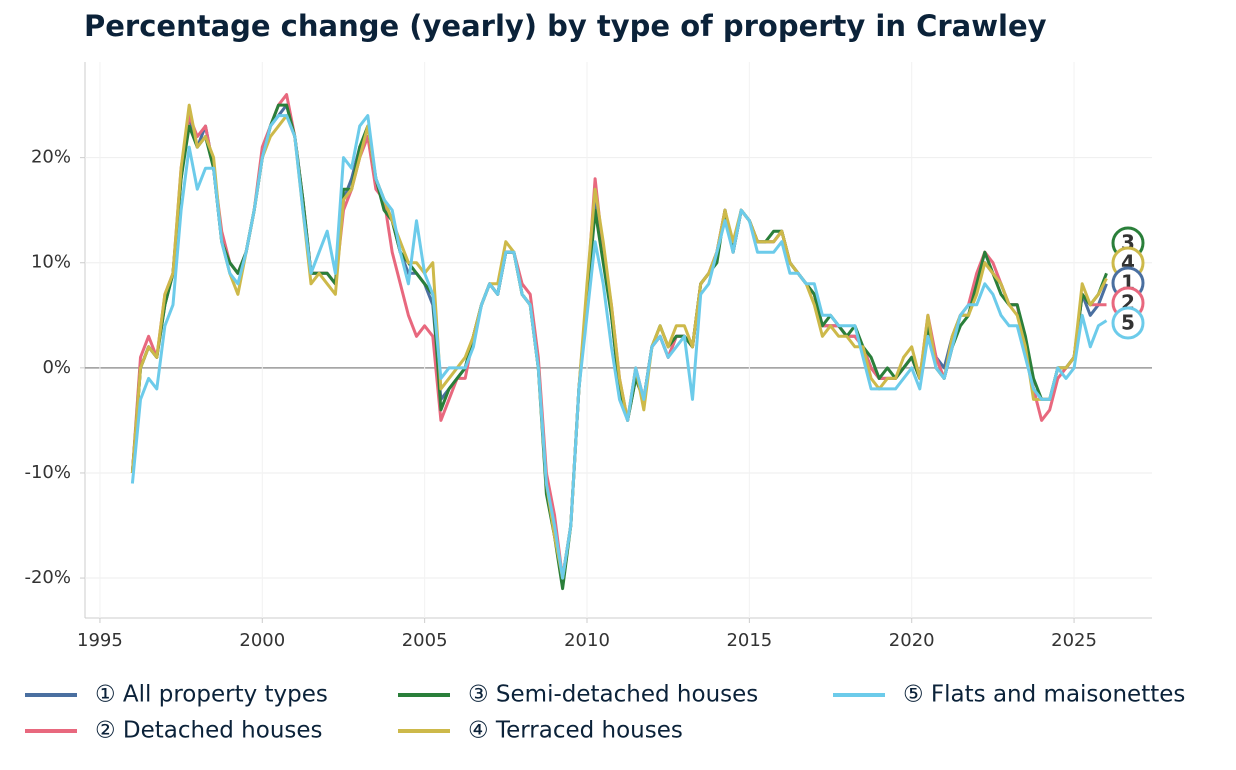 The width and height of the screenshot is (1236, 770). What do you see at coordinates (209, 731) in the screenshot?
I see `legend-label: ② Detached houses` at bounding box center [209, 731].